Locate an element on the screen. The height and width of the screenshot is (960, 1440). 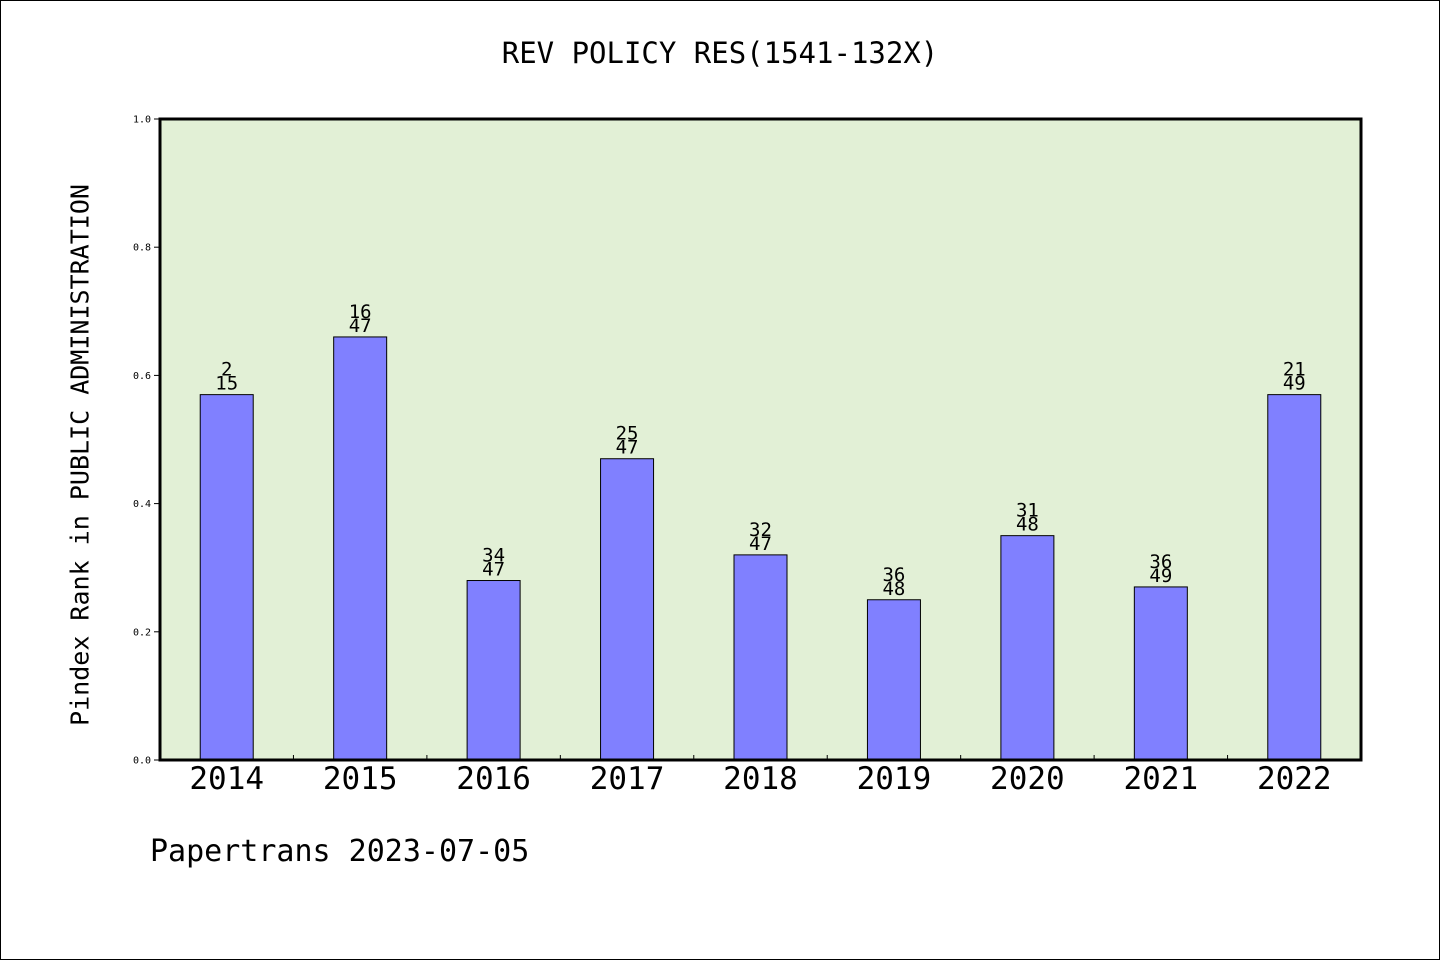
y-tick-label: 1.0 is located at coordinates (142, 120).